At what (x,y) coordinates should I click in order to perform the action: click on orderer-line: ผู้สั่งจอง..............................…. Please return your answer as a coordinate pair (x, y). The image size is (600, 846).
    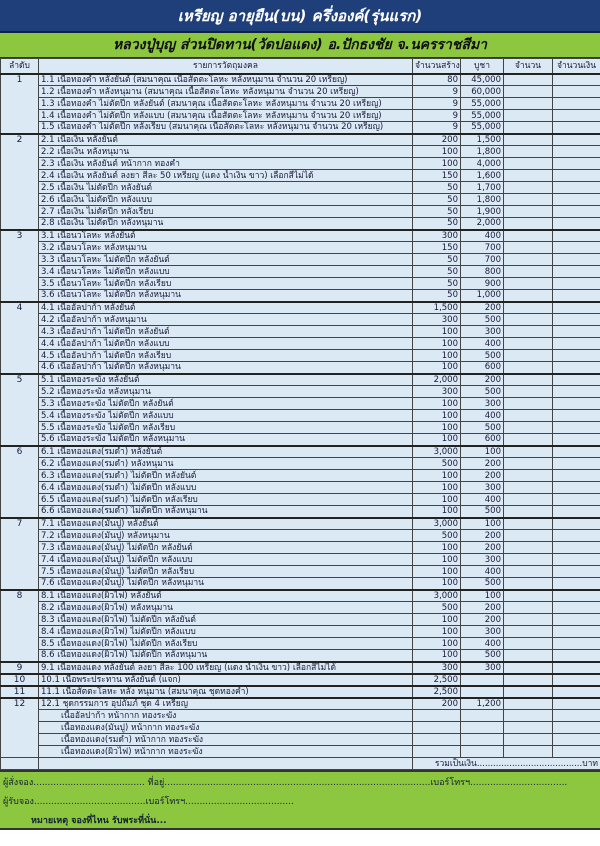
    Looking at the image, I should click on (285, 783).